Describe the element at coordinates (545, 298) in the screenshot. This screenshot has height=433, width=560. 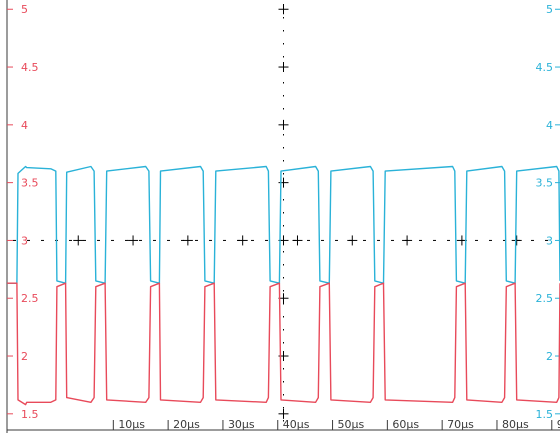
I see `right-tick-label: 2.5` at that location.